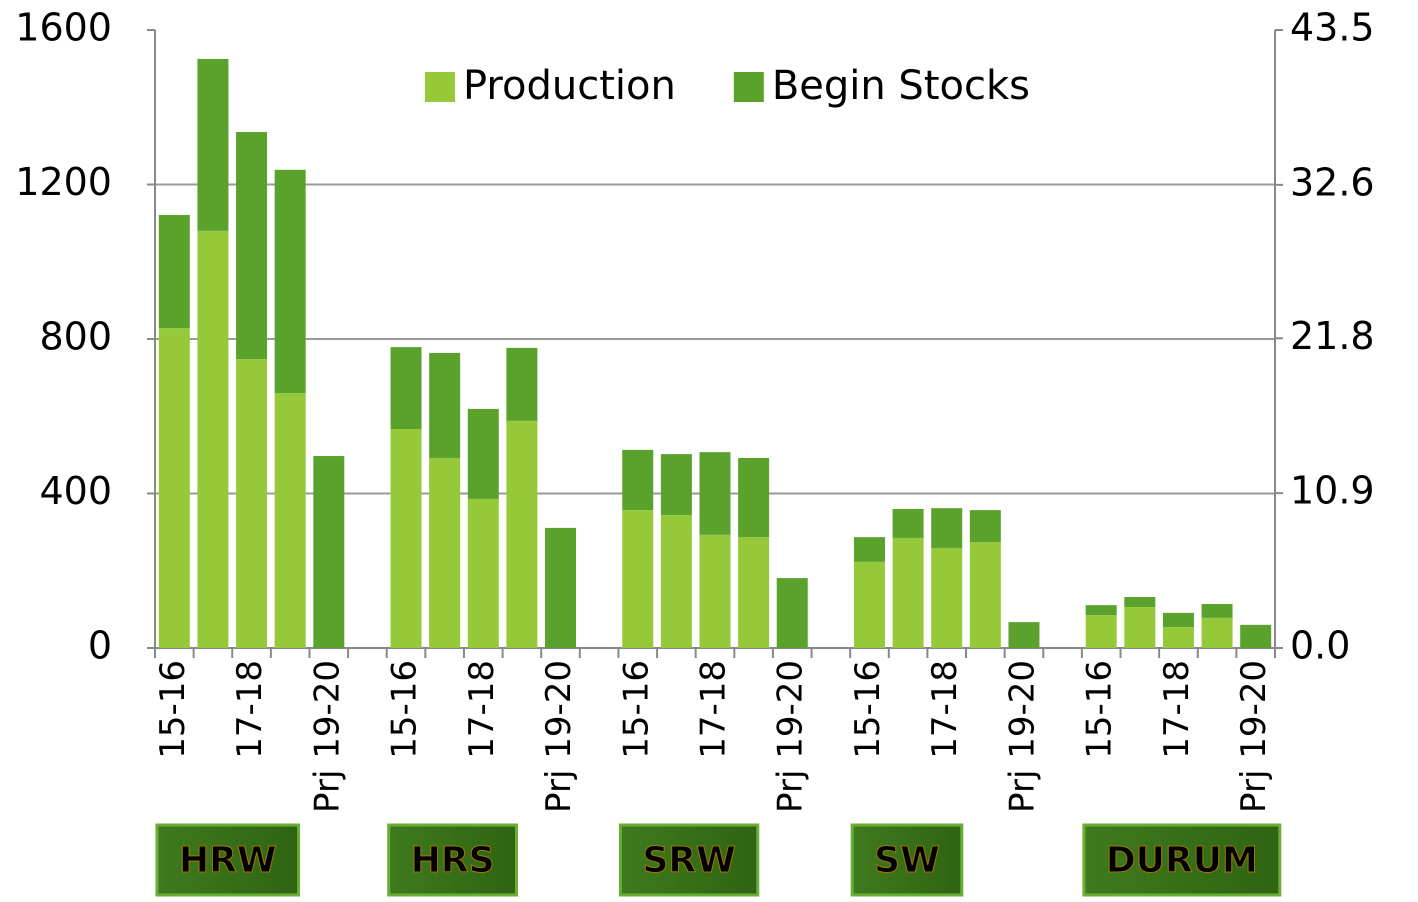  What do you see at coordinates (1332, 336) in the screenshot?
I see `y2-tick-label: 21.8` at bounding box center [1332, 336].